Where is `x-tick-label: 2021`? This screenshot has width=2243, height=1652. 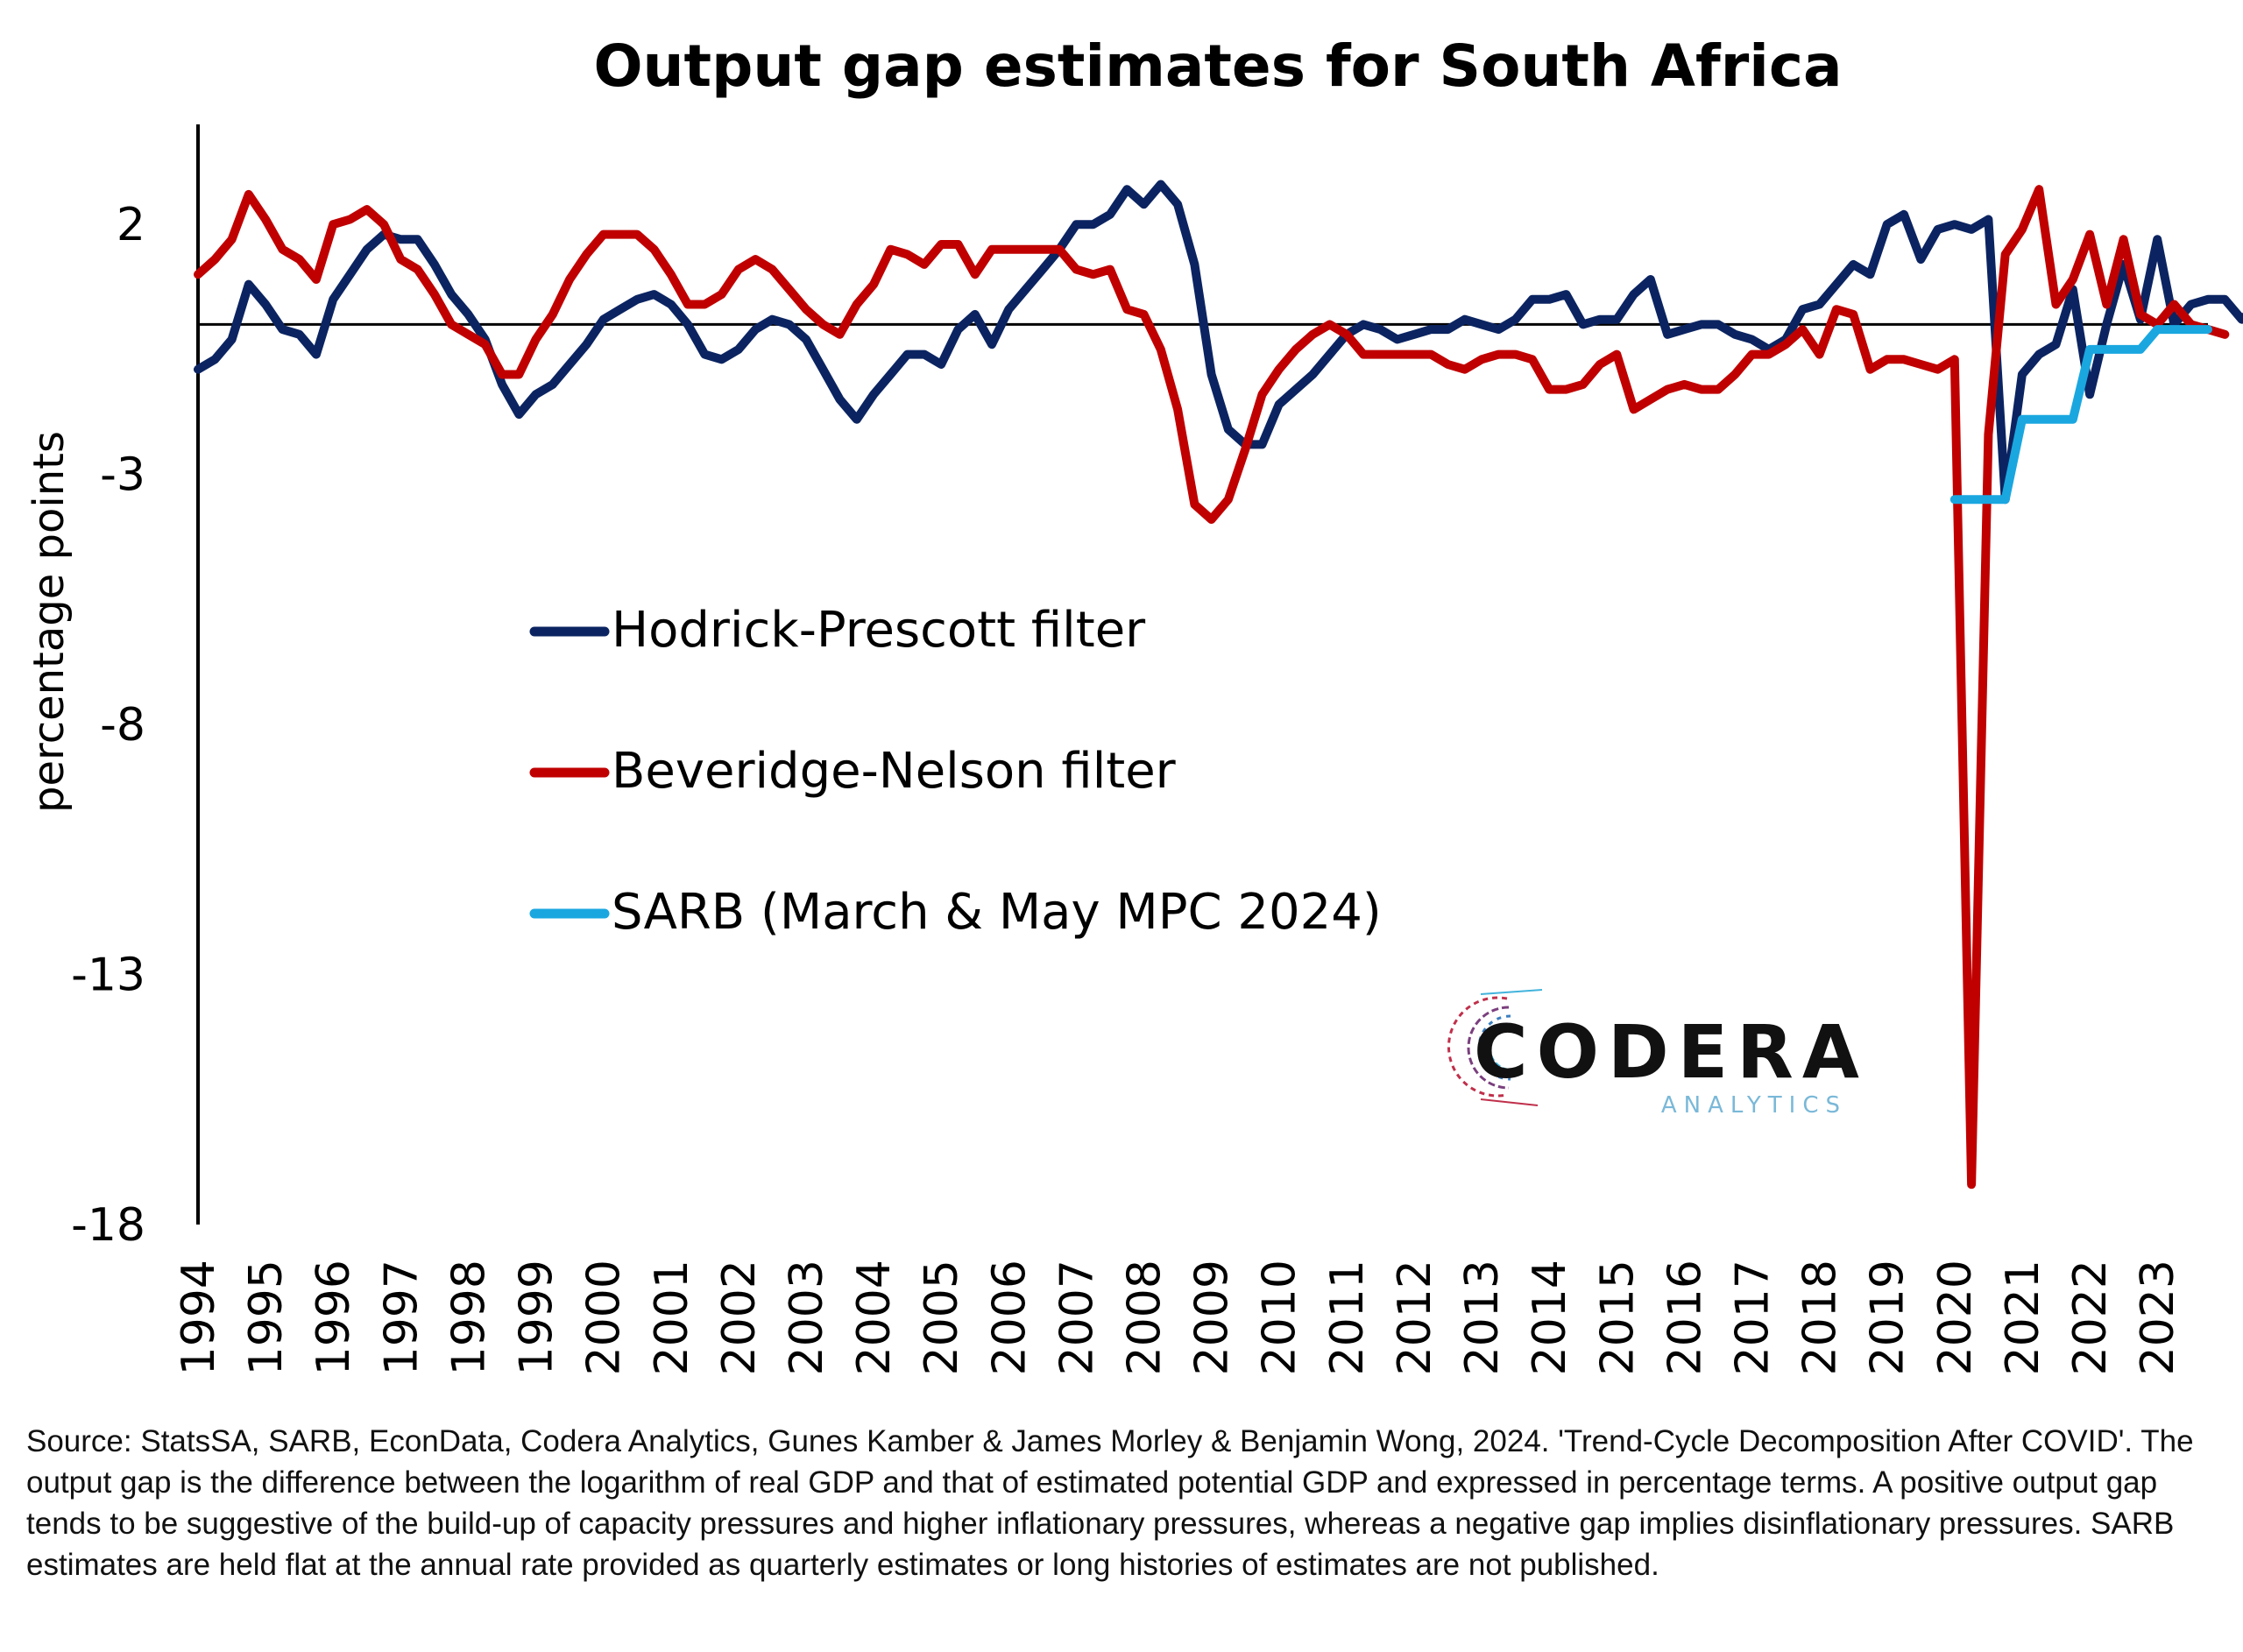 x-tick-label: 2021 is located at coordinates (2023, 1318).